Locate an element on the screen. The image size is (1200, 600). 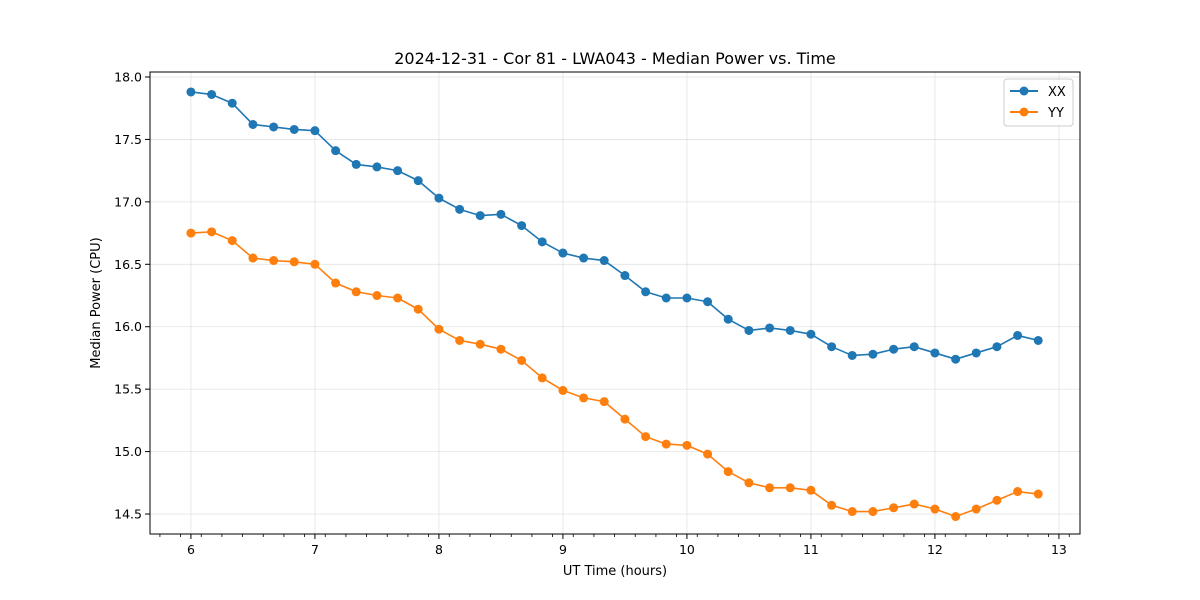
x-tick-label: 9 is located at coordinates (563, 549).